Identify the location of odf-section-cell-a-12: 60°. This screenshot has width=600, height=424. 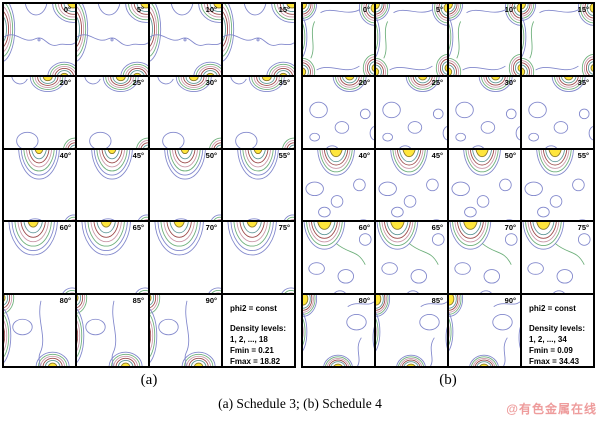
(39, 258).